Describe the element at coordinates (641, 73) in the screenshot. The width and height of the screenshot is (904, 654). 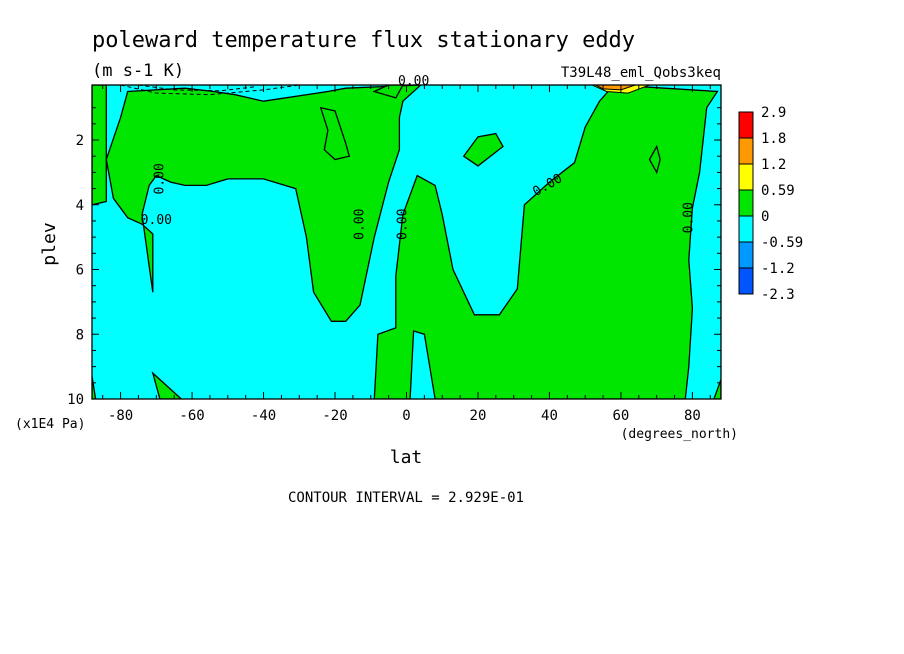
I see `run-label: T39L48_eml_Qobs3keq` at that location.